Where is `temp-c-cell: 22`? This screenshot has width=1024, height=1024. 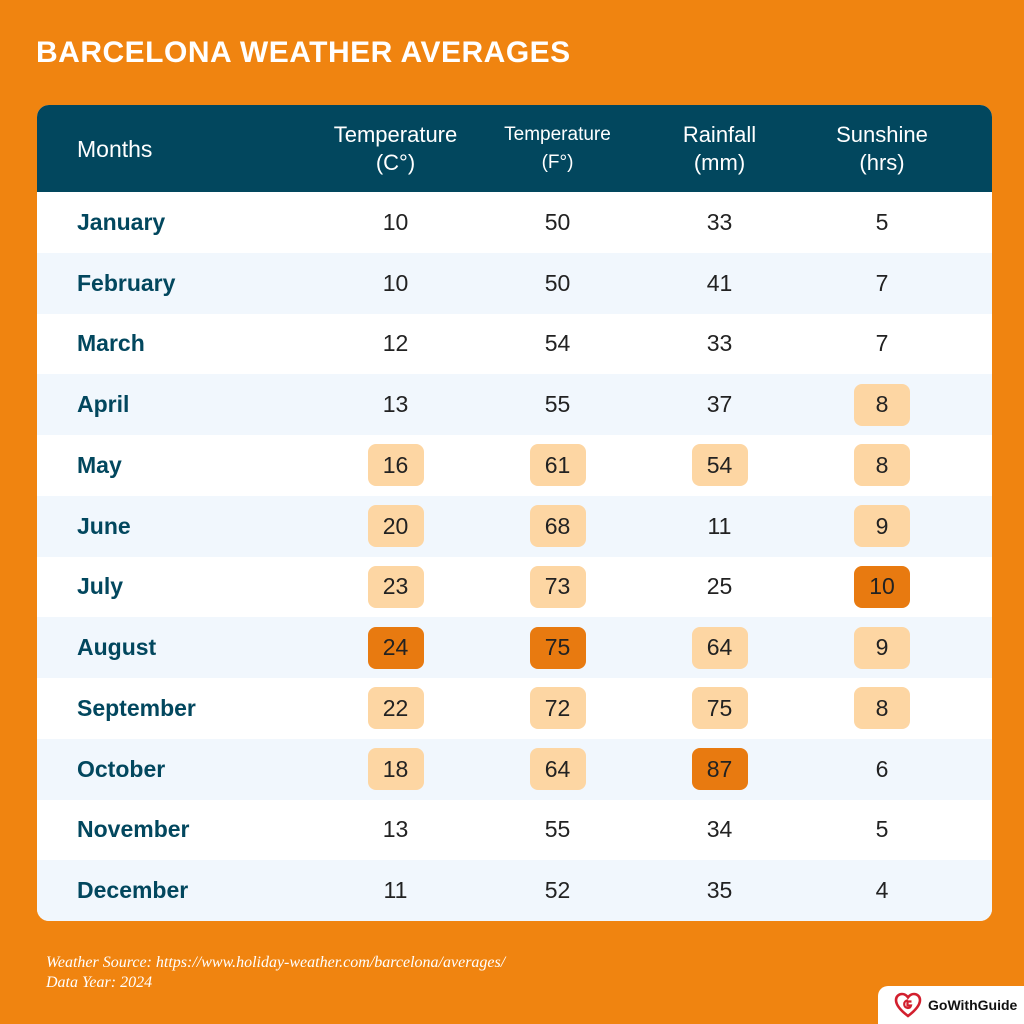
temp-c-cell: 22 is located at coordinates (395, 708).